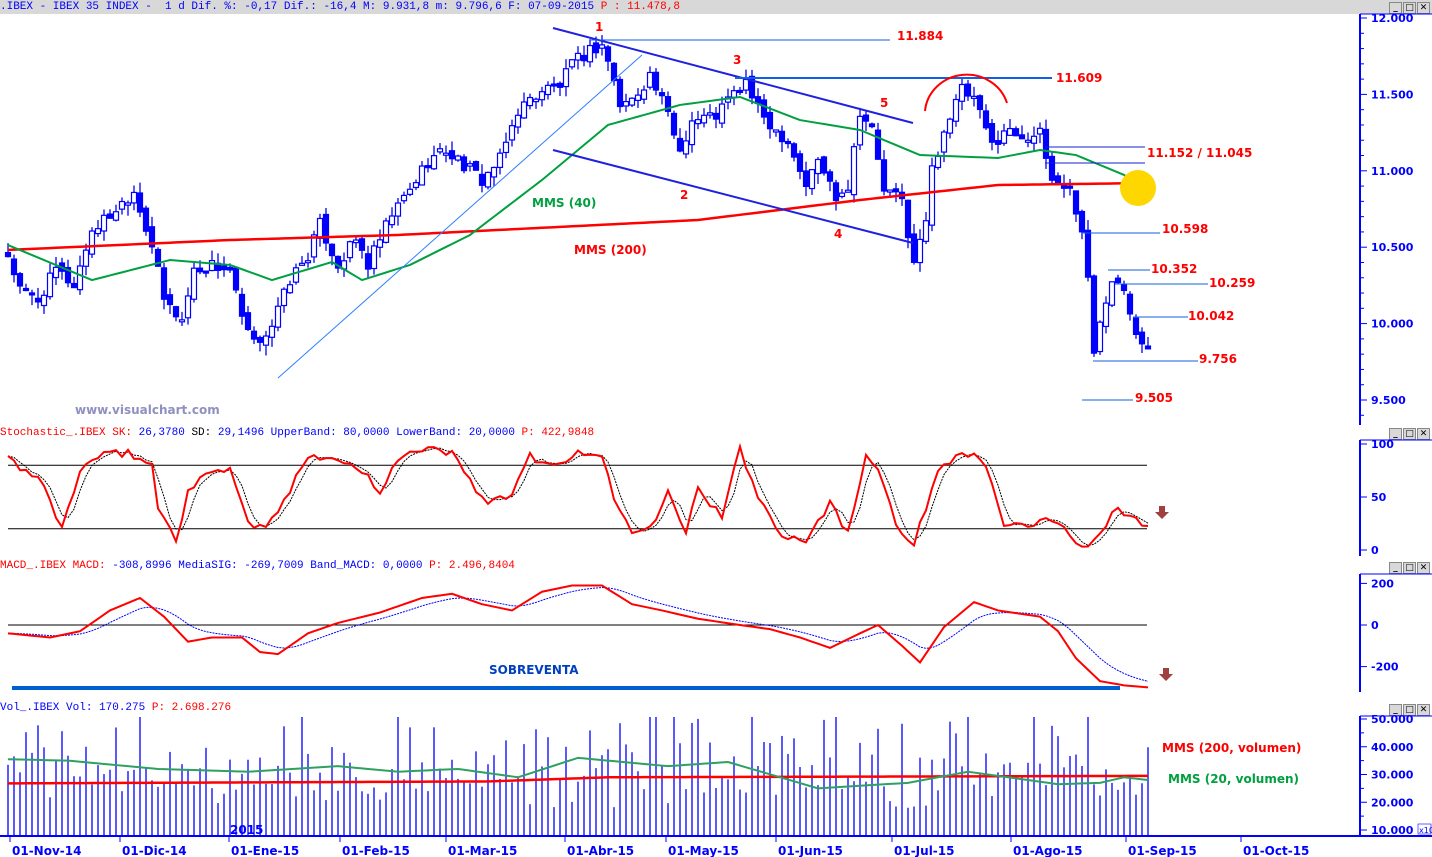  I want to click on date-label: 01-Nov-14, so click(46, 850).